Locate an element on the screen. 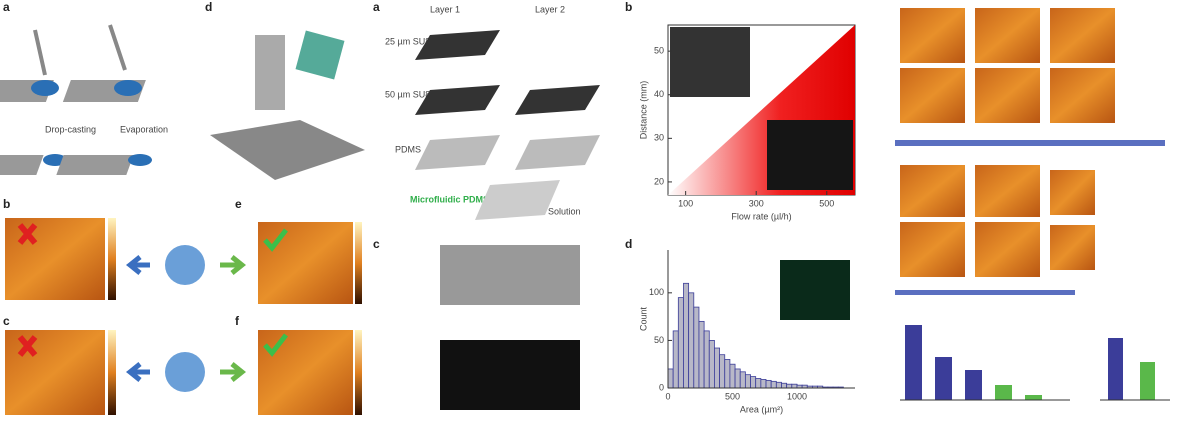 Image resolution: width=1177 pixels, height=421 pixels. y-tick-label: 20 is located at coordinates (659, 181).